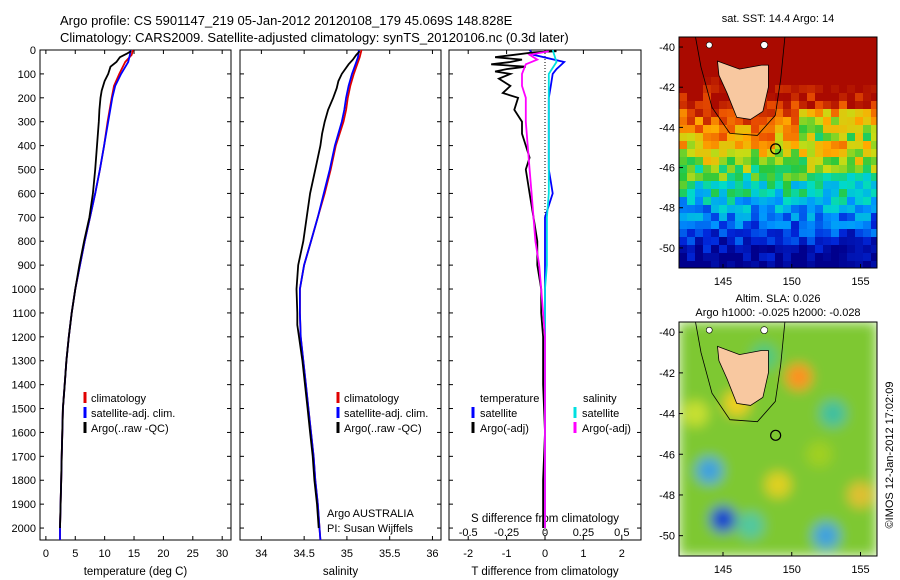  I want to click on x2-tick-label: -0.5, so click(468, 533).